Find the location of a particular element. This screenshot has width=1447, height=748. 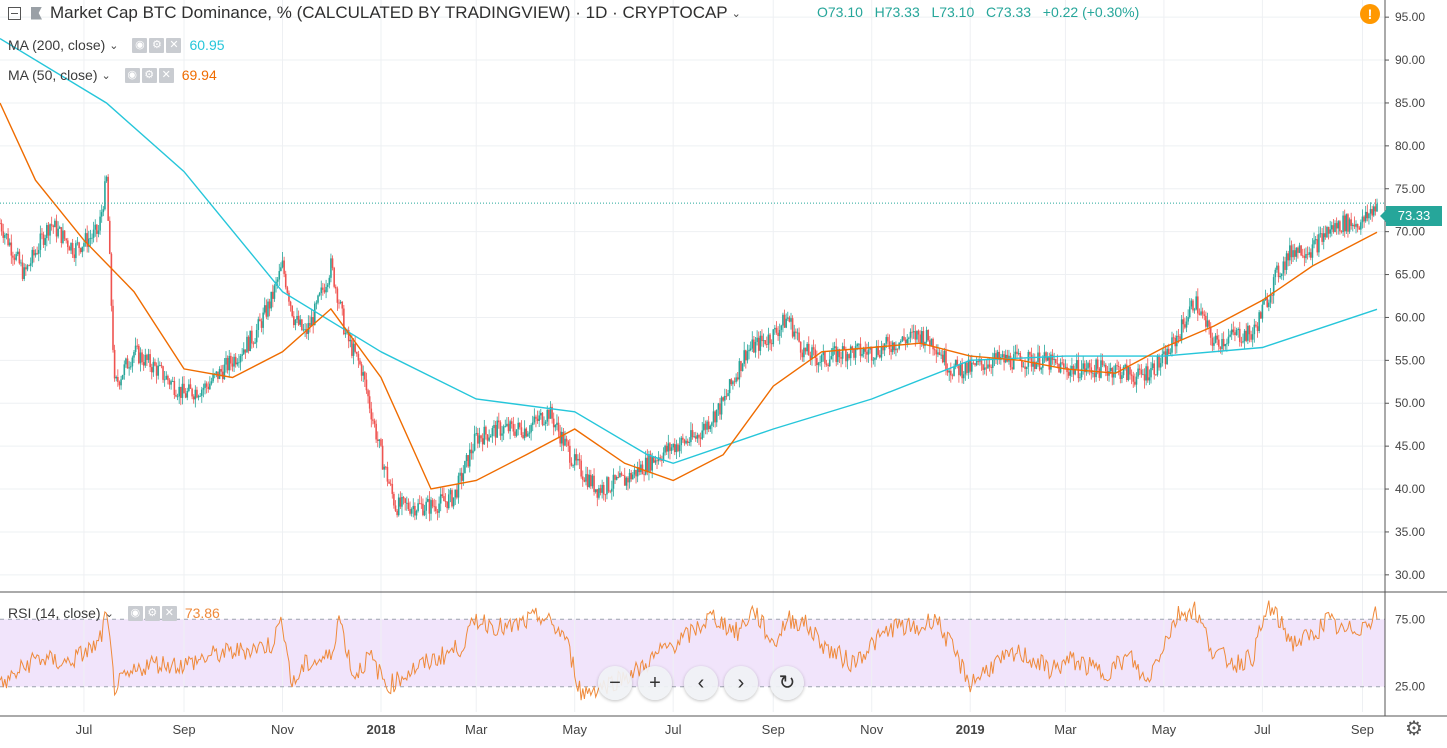

plus-icon: + is located at coordinates (655, 683).